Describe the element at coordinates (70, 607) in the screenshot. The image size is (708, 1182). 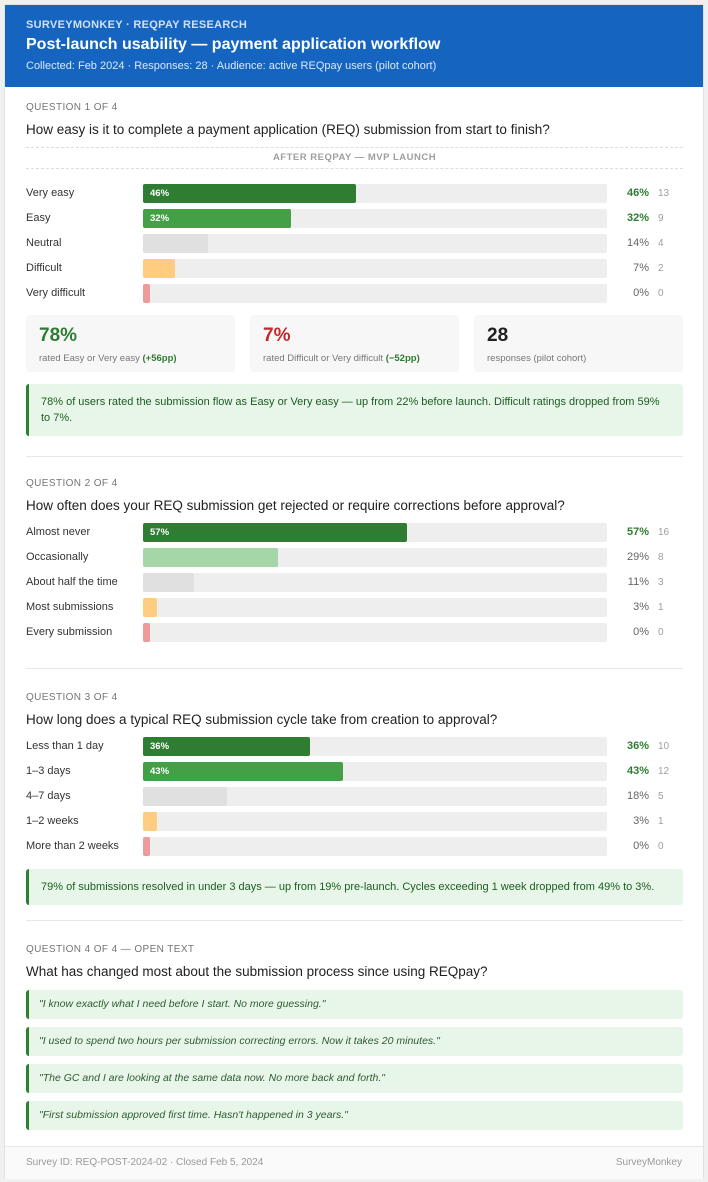
I see `option-label: Most submissions` at that location.